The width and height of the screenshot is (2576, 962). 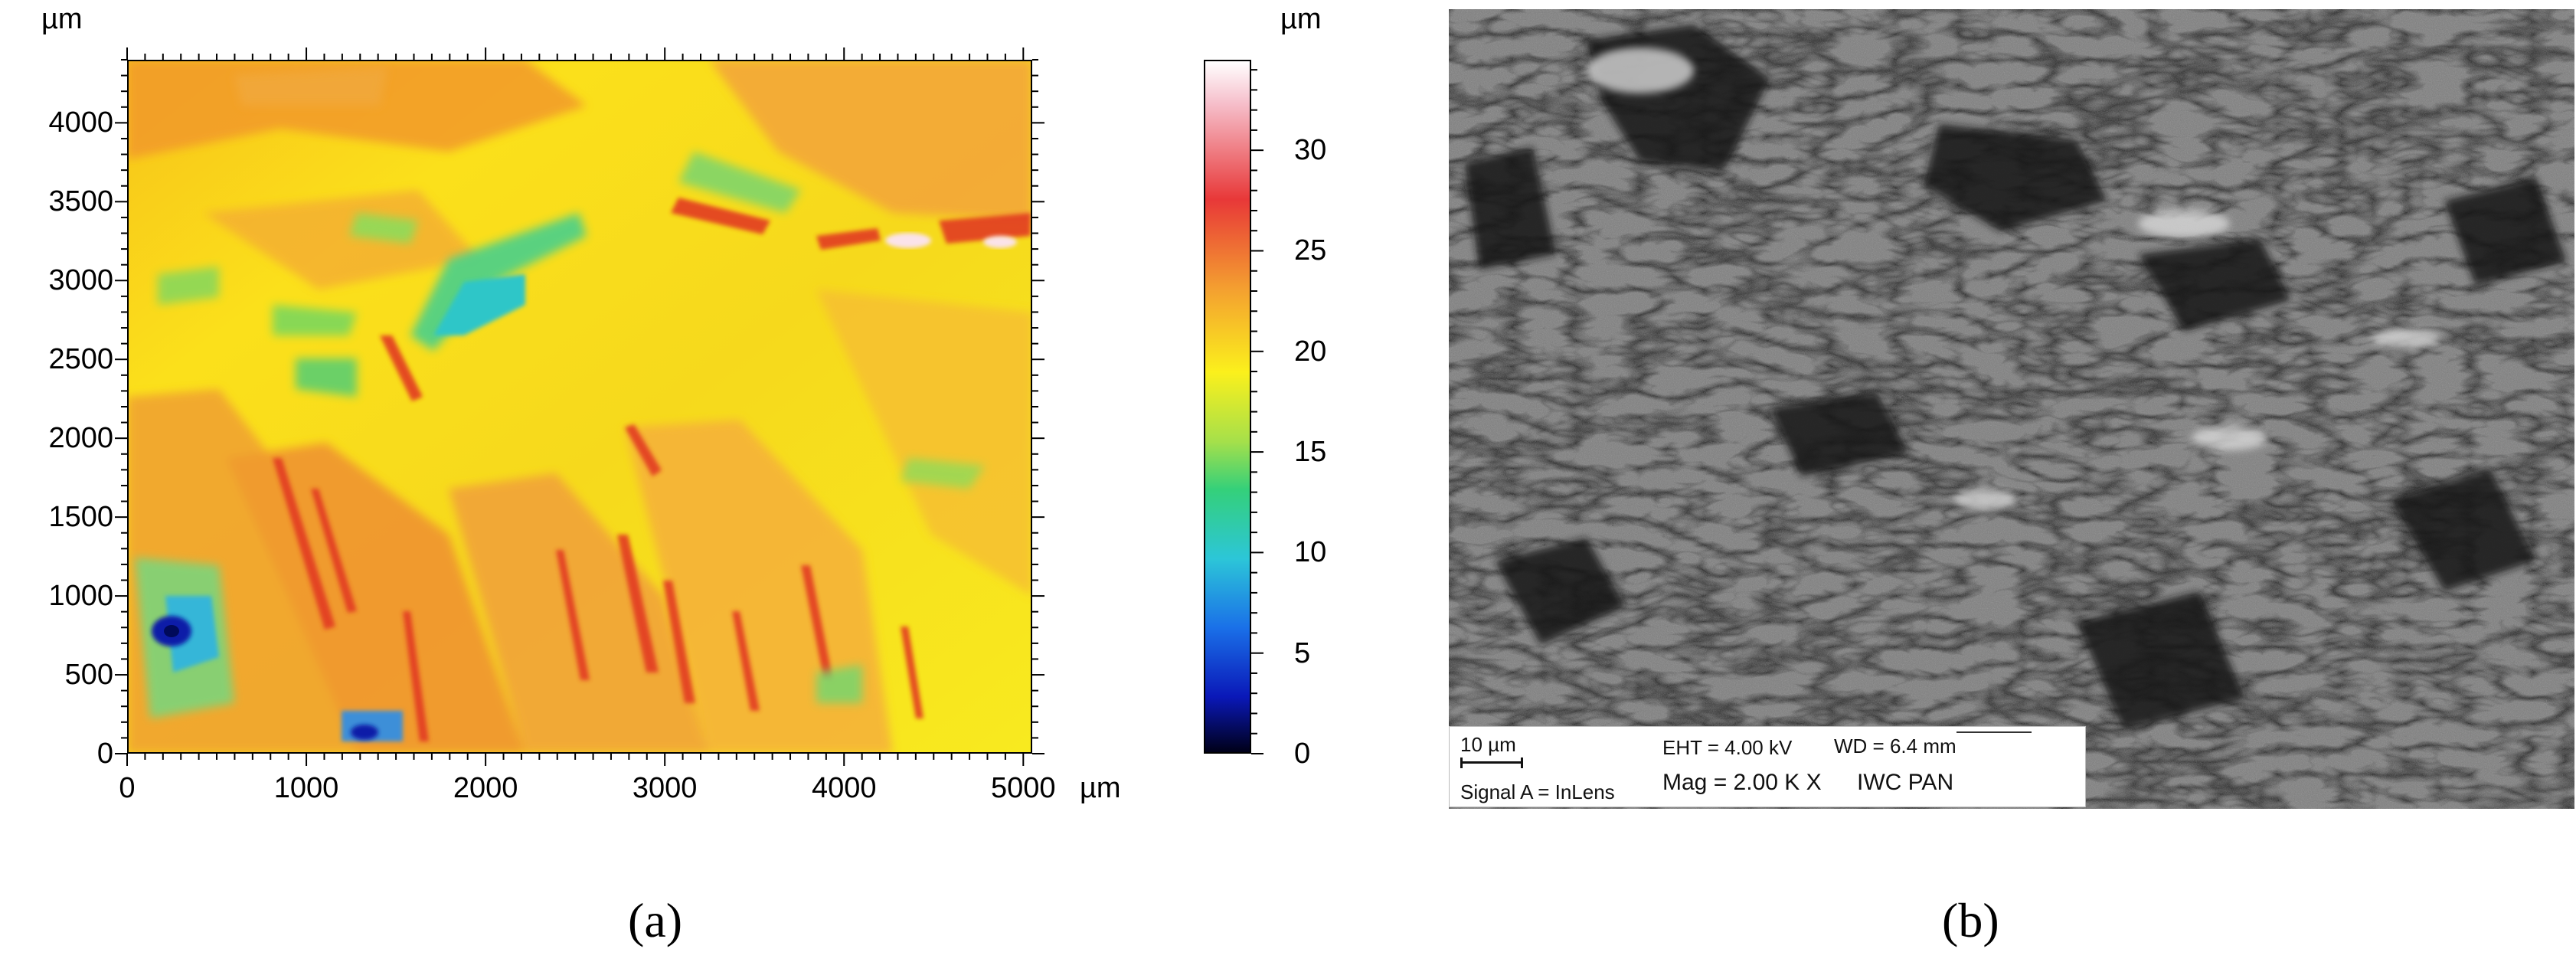 What do you see at coordinates (1257, 412) in the screenshot?
I see `colorbar-ticks` at bounding box center [1257, 412].